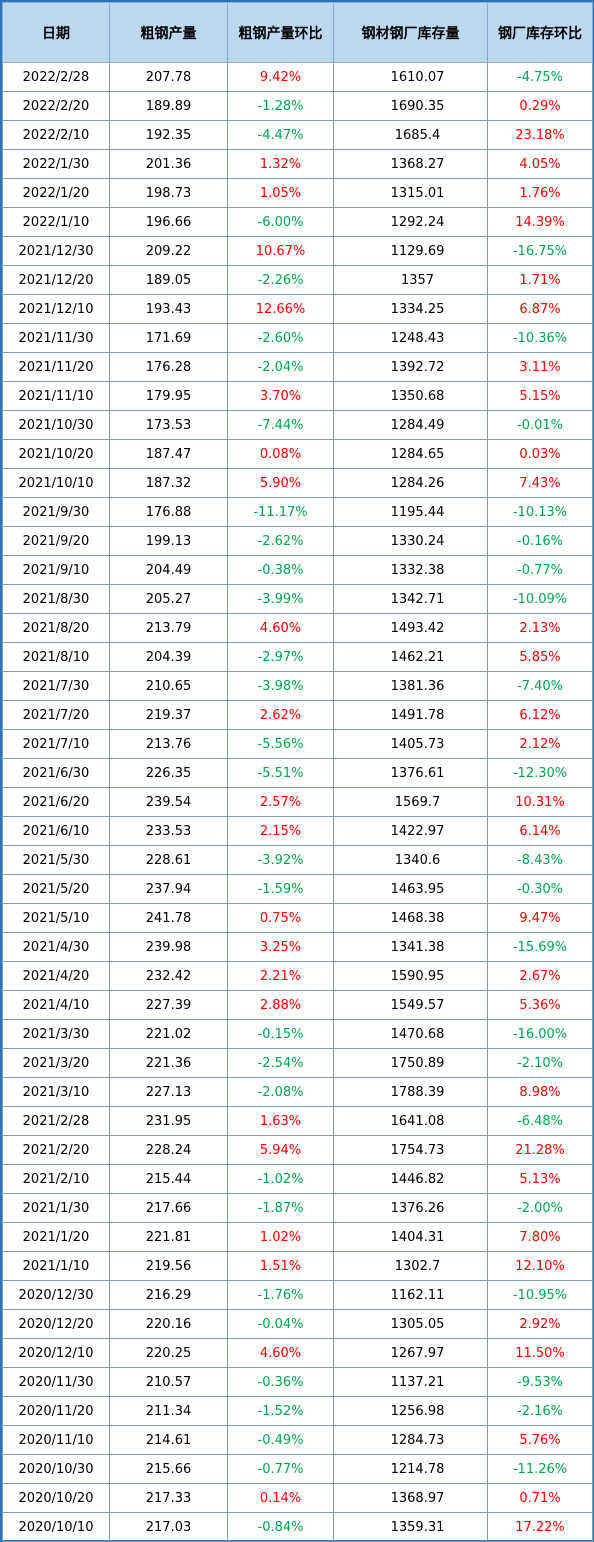  Describe the element at coordinates (168, 860) in the screenshot. I see `crude-steel-output-cell: 228.61` at that location.